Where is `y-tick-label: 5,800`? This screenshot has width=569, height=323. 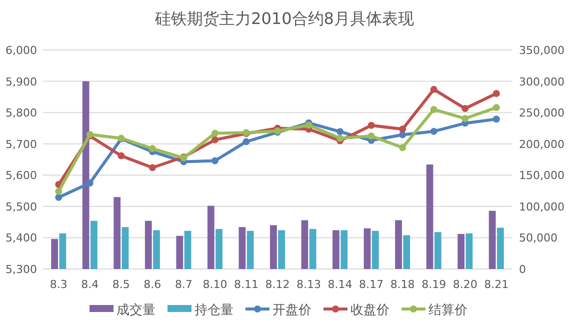
y-tick-label: 5,800 is located at coordinates (21, 113).